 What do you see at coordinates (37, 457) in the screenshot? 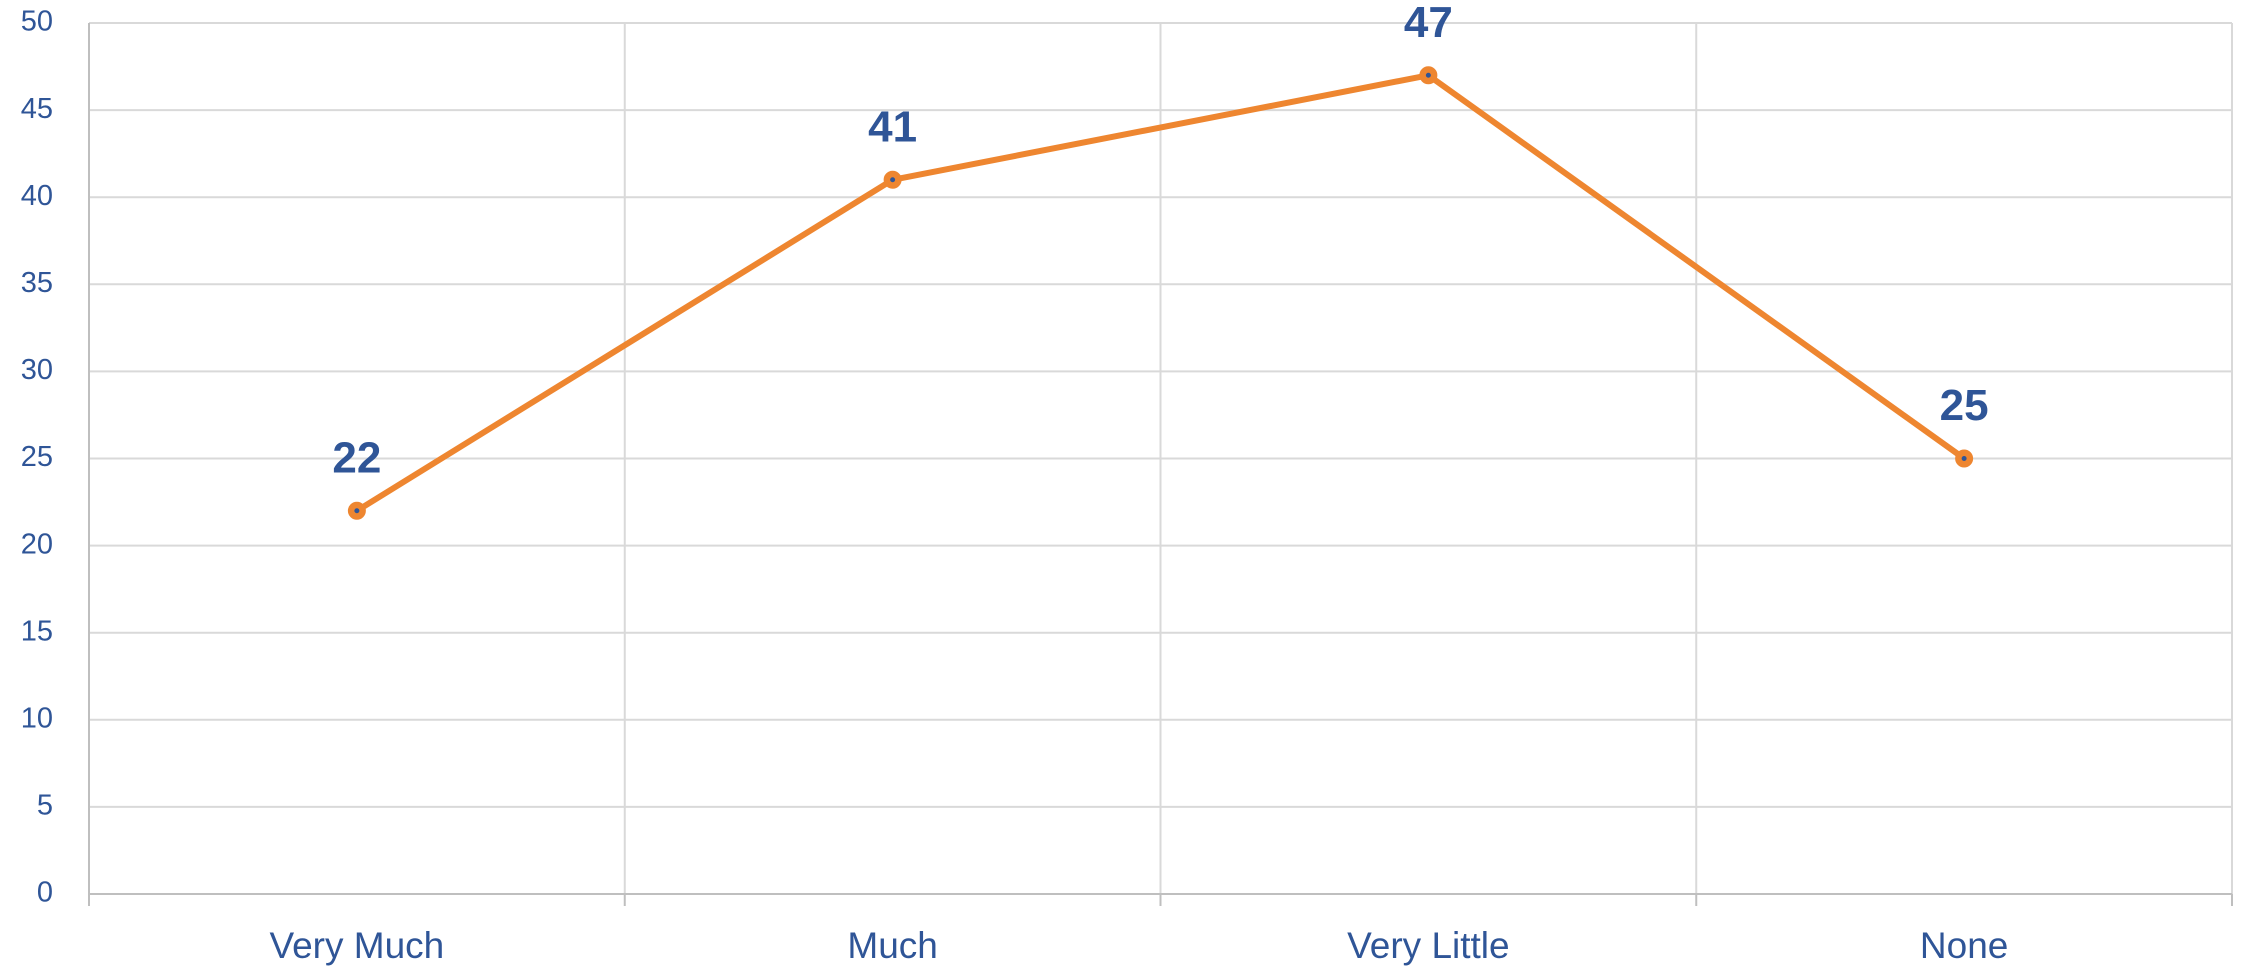
I see `y-tick-label: 25` at bounding box center [37, 457].